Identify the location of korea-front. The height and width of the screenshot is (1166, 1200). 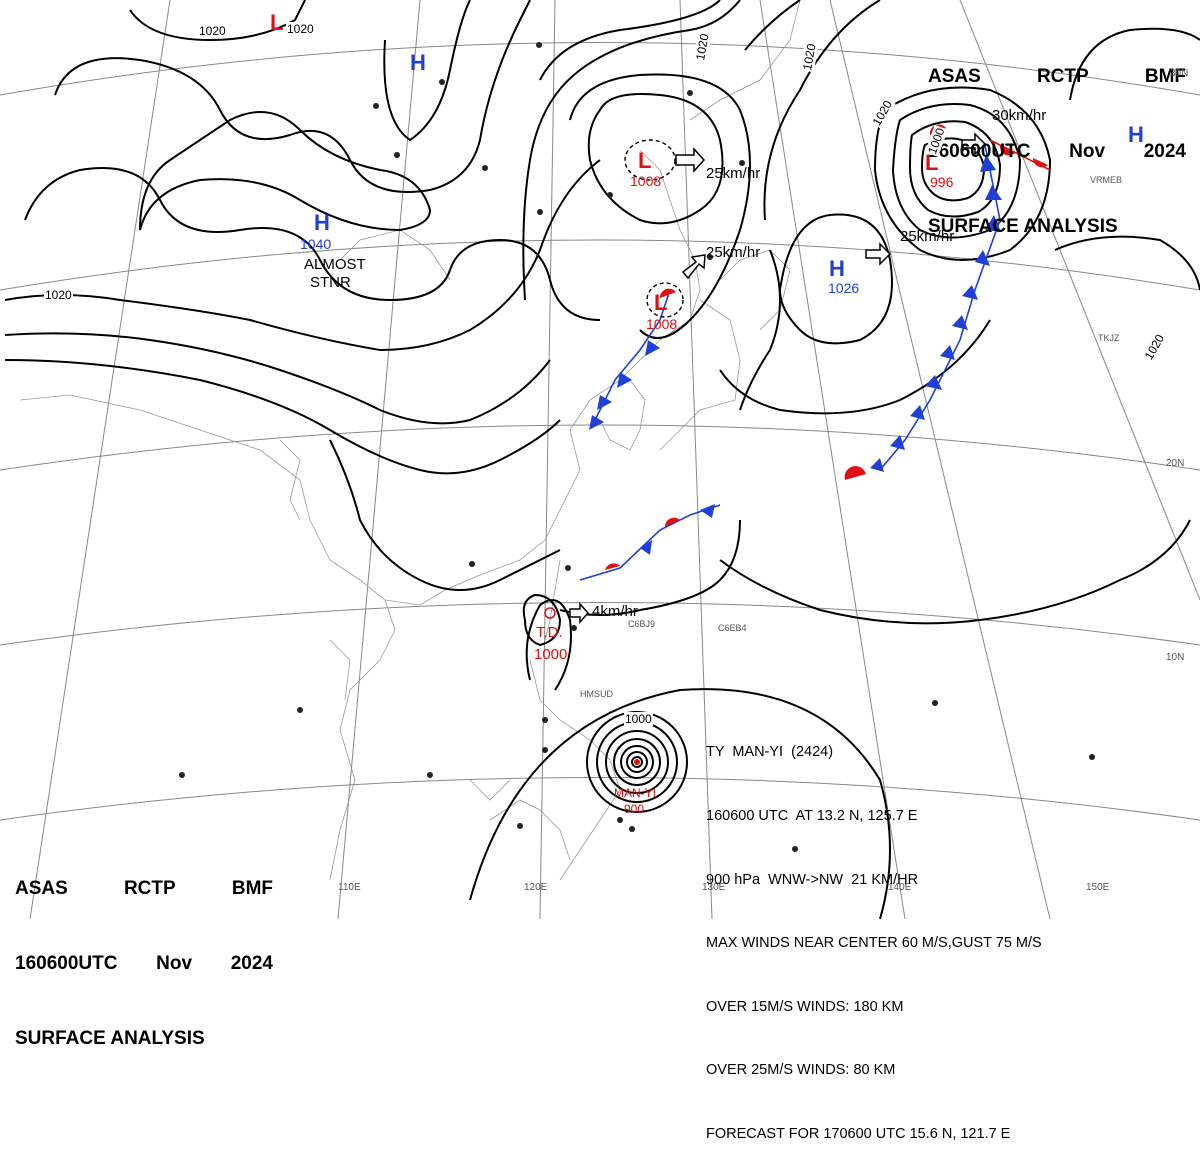
(632, 359).